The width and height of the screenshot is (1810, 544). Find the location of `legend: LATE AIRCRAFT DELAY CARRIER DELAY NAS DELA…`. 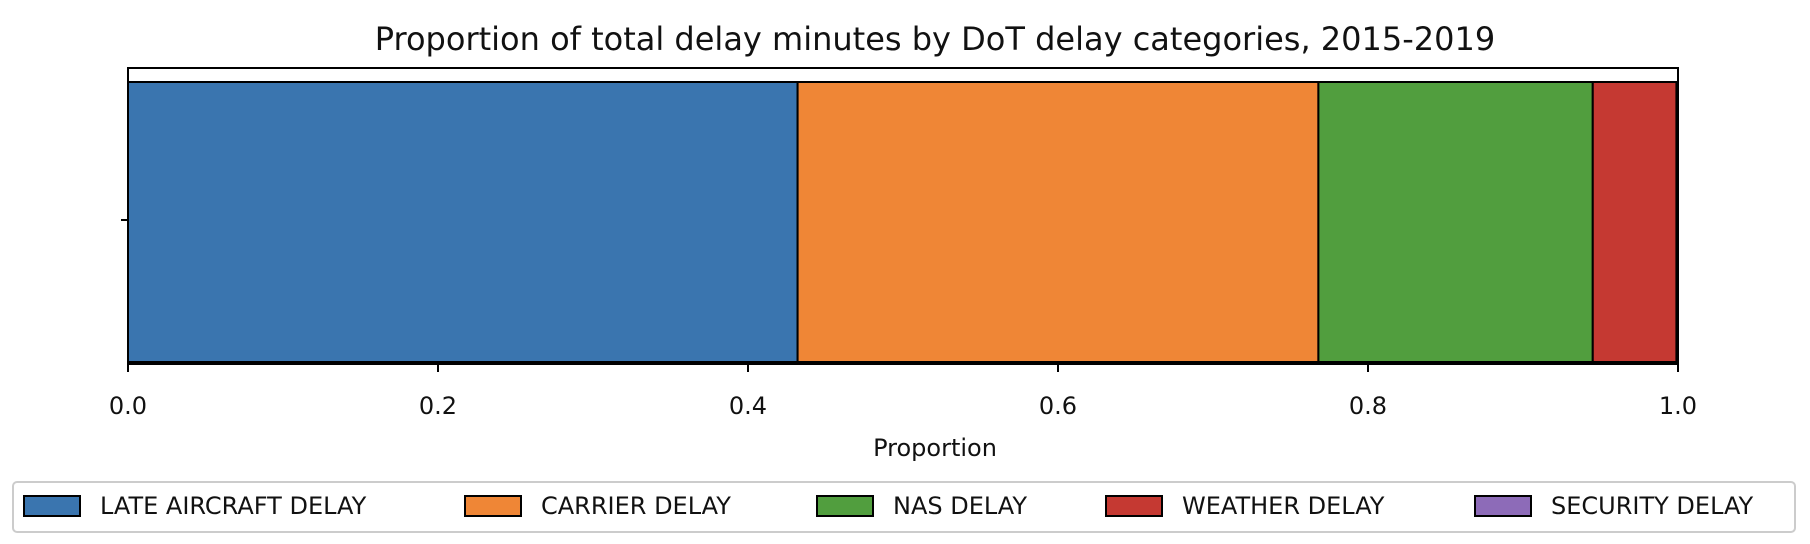

legend: LATE AIRCRAFT DELAY CARRIER DELAY NAS DELA… is located at coordinates (888, 506).